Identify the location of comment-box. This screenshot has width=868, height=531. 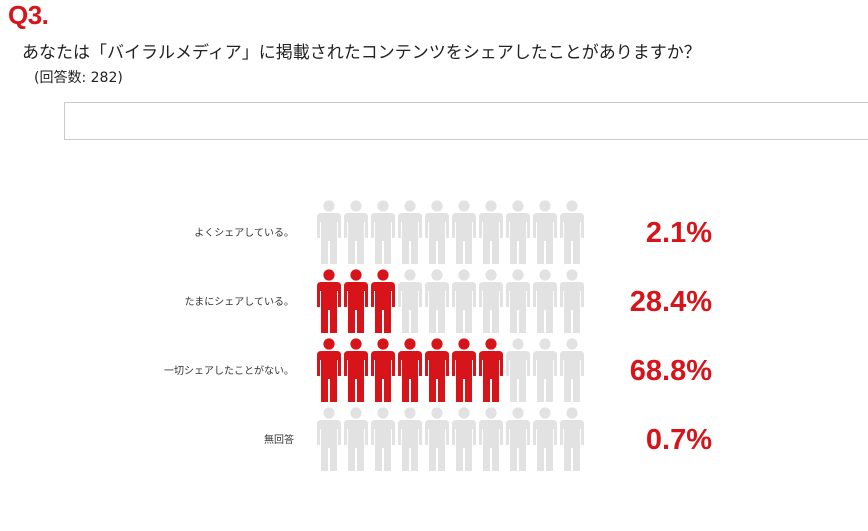
(466, 121).